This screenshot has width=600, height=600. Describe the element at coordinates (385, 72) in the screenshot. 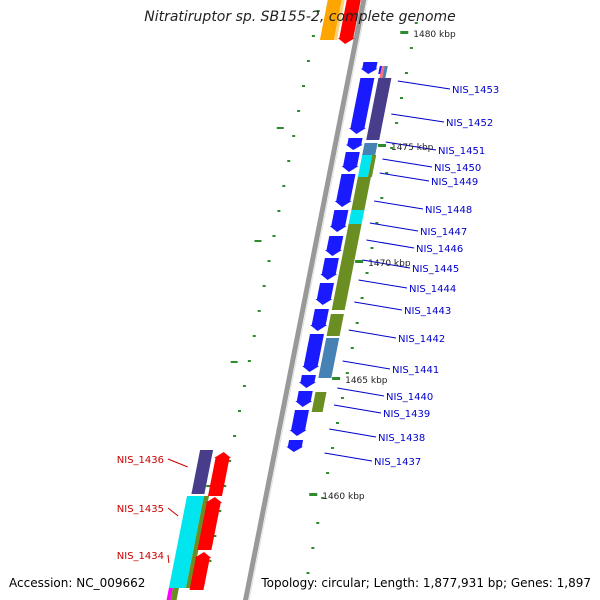

I see `steelblue-segment-small` at that location.